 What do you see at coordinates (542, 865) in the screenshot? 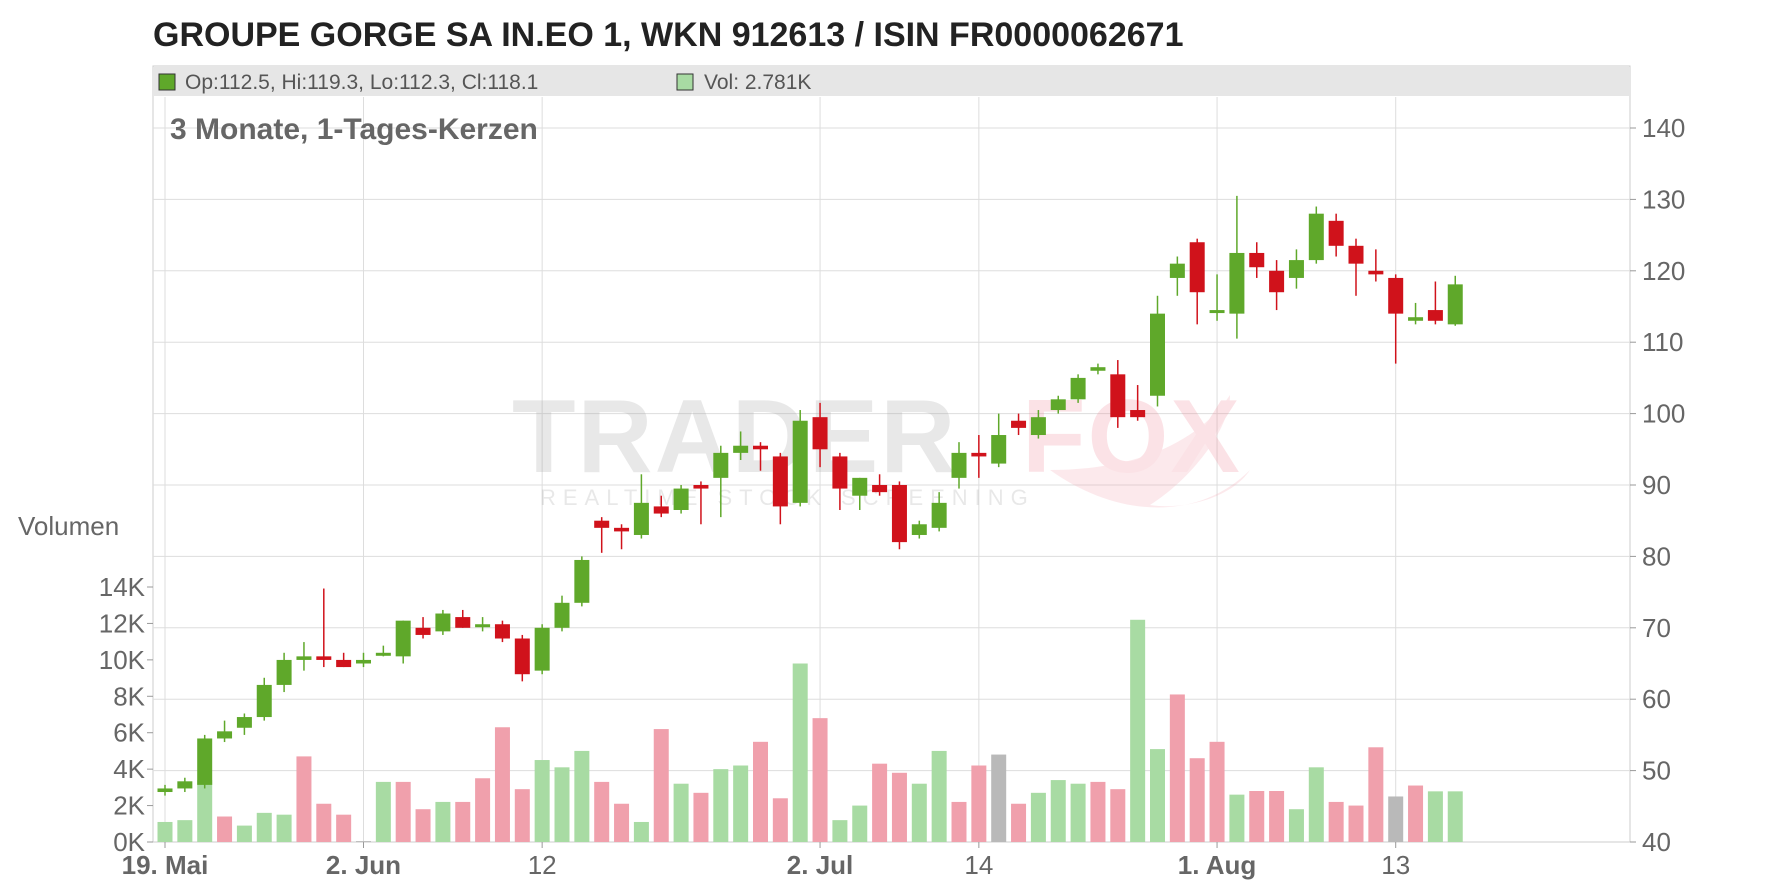
I see `time-tick-label: 12` at bounding box center [542, 865].